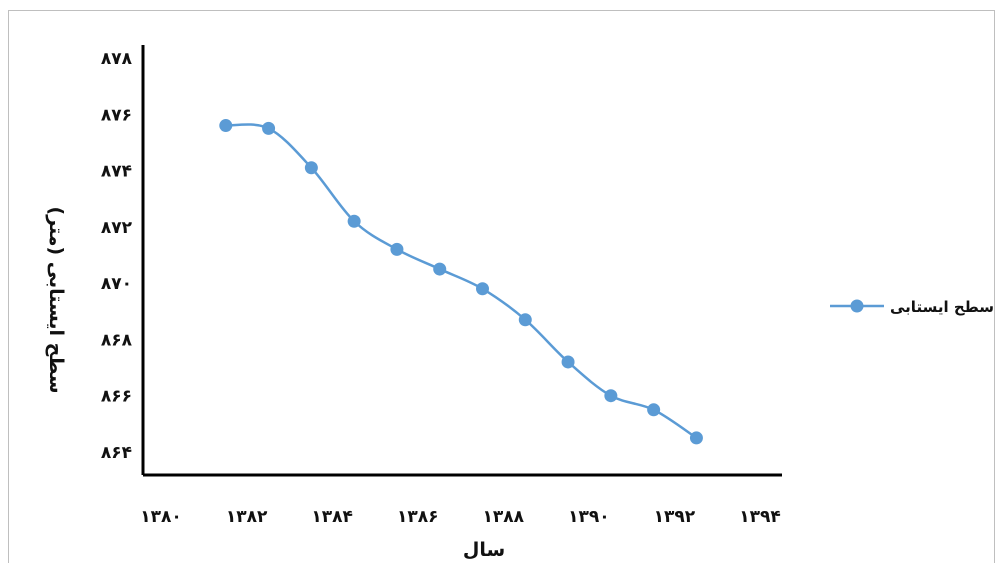  Describe the element at coordinates (117, 256) in the screenshot. I see `y-tick-labels: ۸۶۴ ۸۶۶ ۸۶۸ ۸۷۰ ۸۷۲ ۸۷۴ ۸۷۶ ۸۷۸` at that location.